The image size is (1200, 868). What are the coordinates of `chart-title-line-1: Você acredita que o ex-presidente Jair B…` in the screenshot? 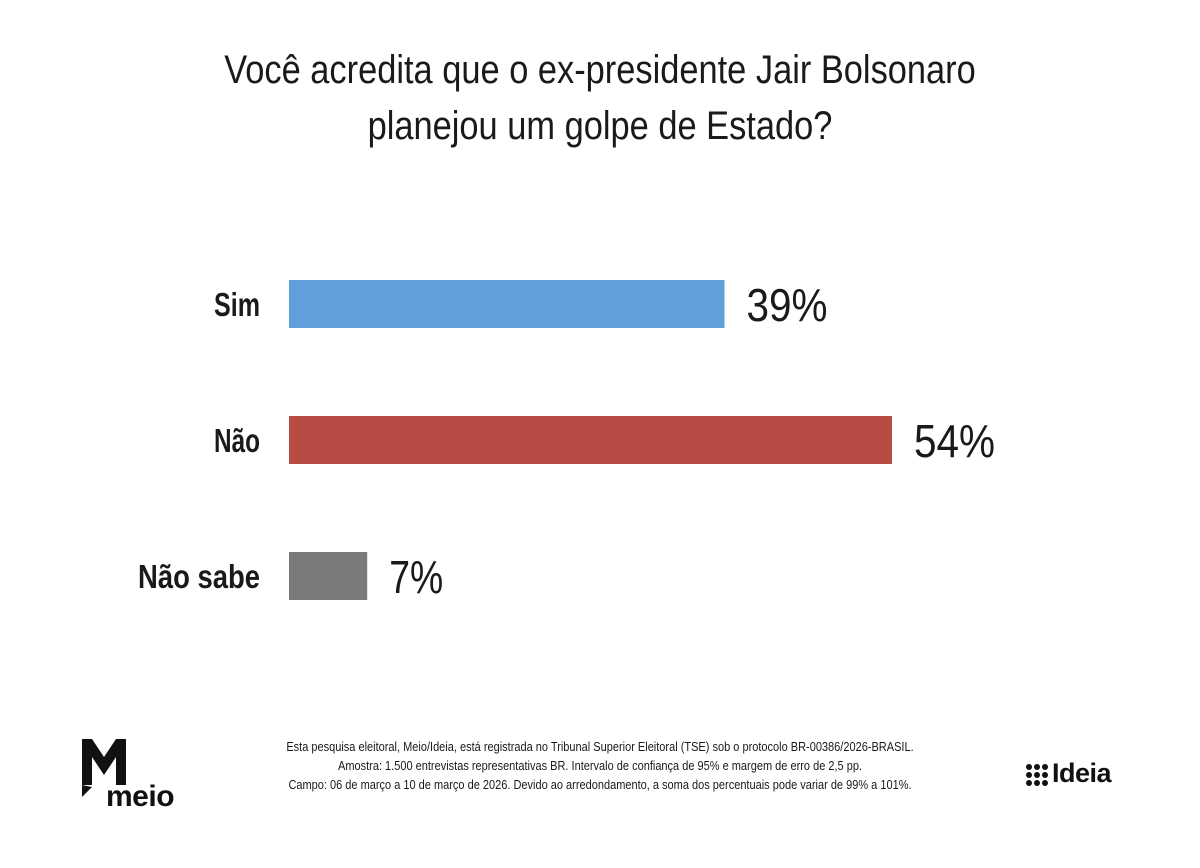 It's located at (600, 70).